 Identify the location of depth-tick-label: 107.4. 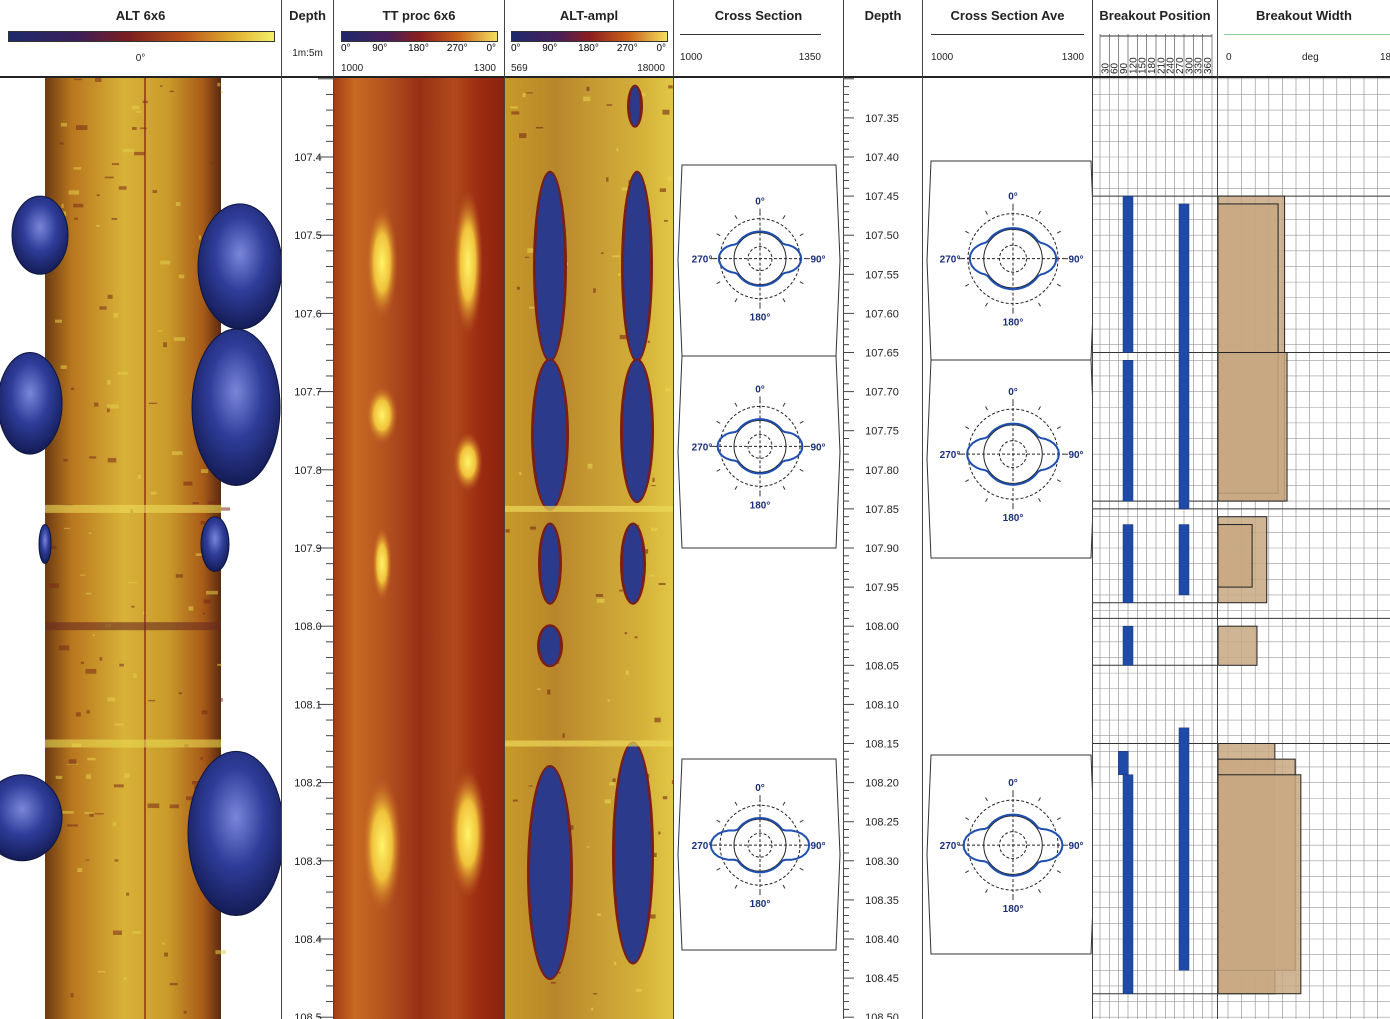
(308, 158).